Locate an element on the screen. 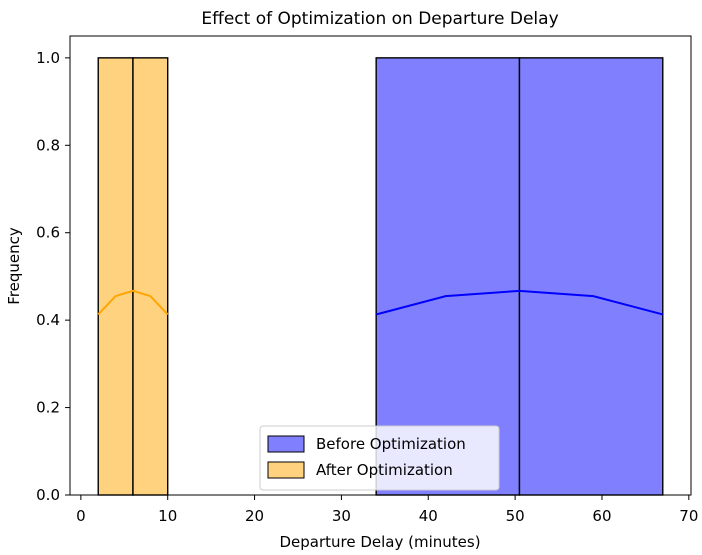 This screenshot has width=702, height=555. legend-swatch-before is located at coordinates (286, 444).